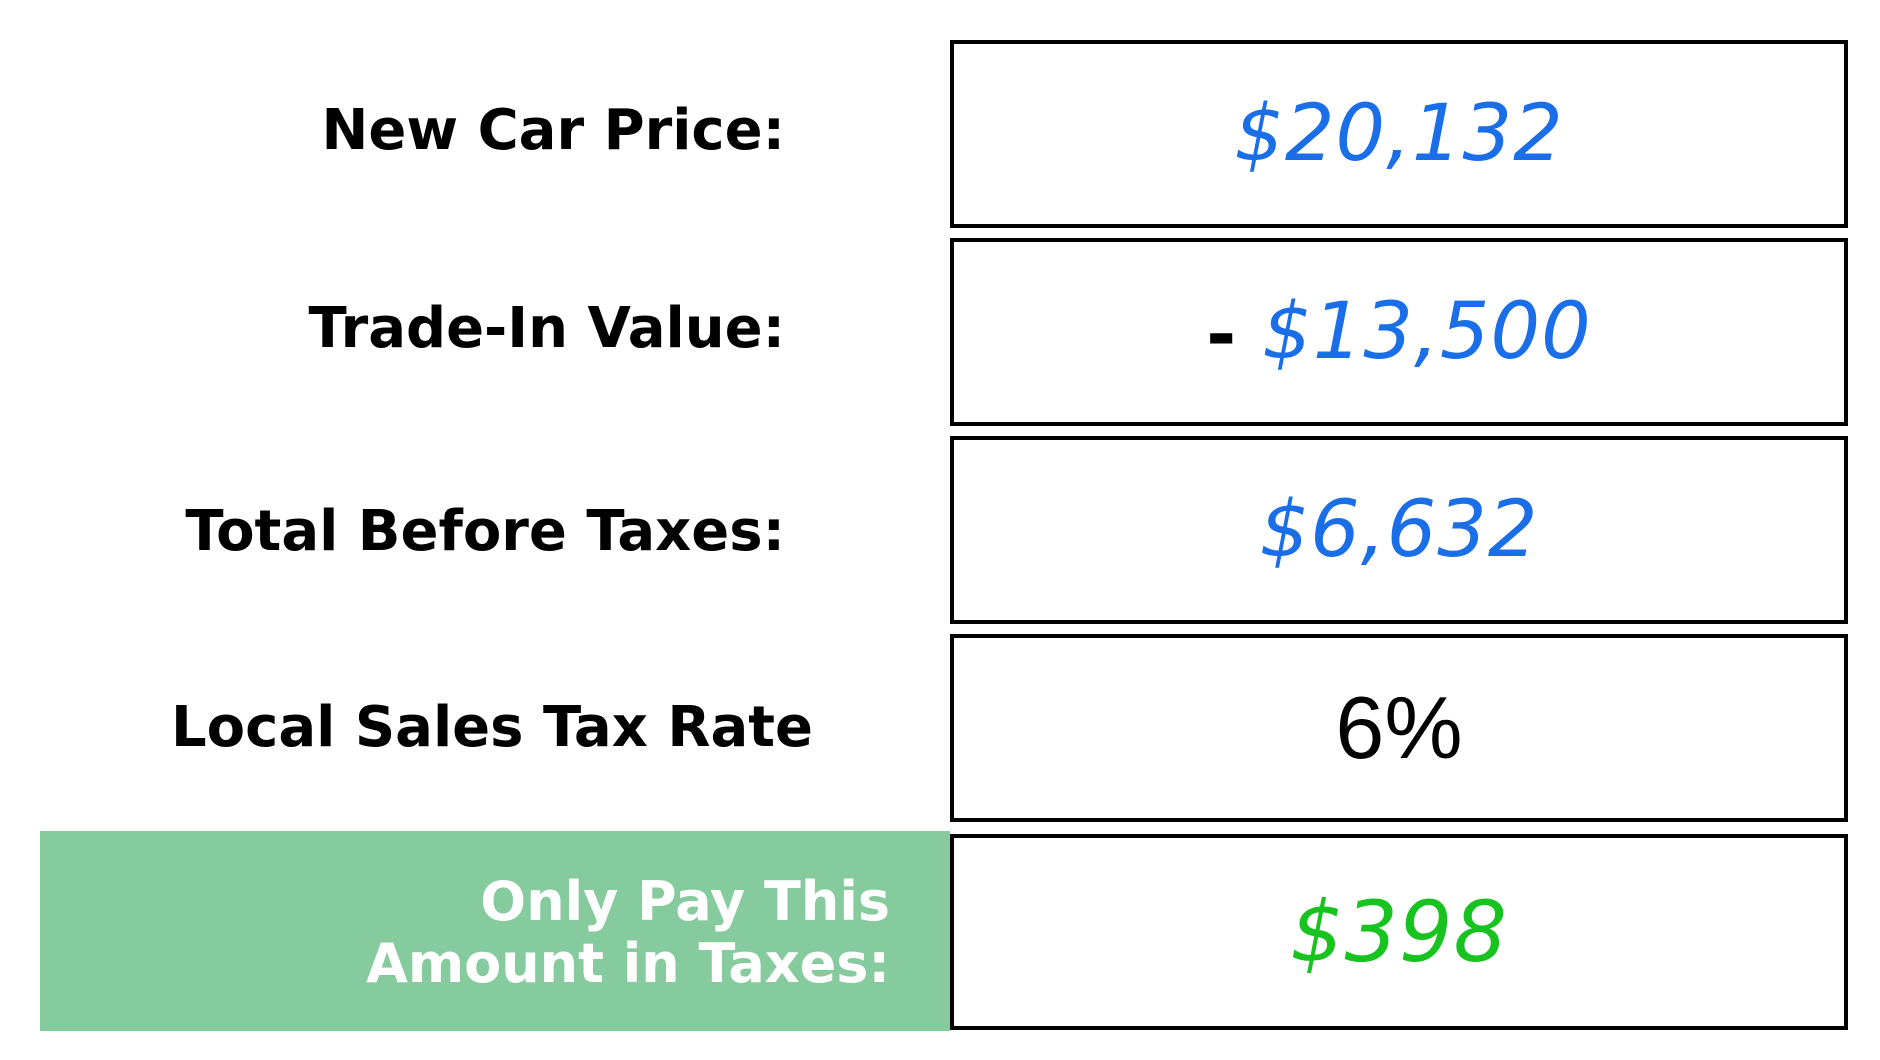 The image size is (1880, 1060). What do you see at coordinates (1427, 332) in the screenshot?
I see `trade-in-value-value: $13,500` at bounding box center [1427, 332].